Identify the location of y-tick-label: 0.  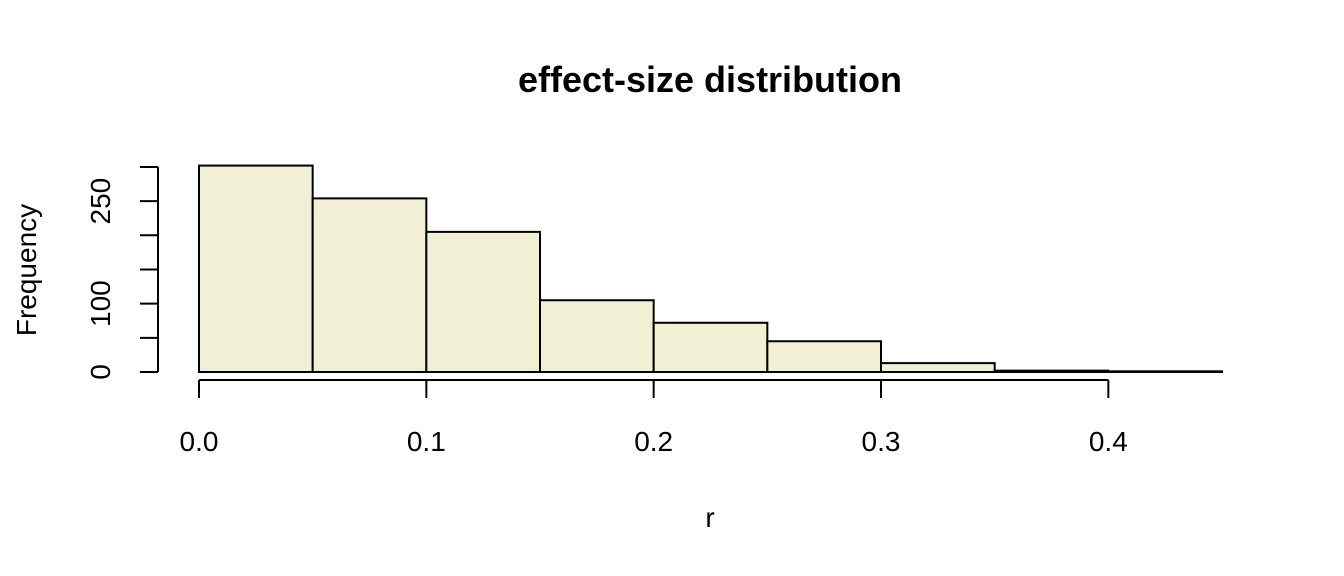
(100, 372).